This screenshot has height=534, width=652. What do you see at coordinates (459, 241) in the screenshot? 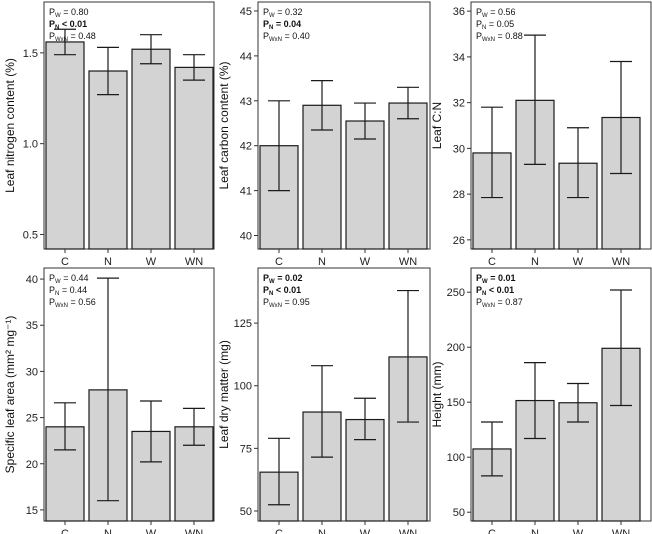
I see `y-tick-label: 26` at bounding box center [459, 241].